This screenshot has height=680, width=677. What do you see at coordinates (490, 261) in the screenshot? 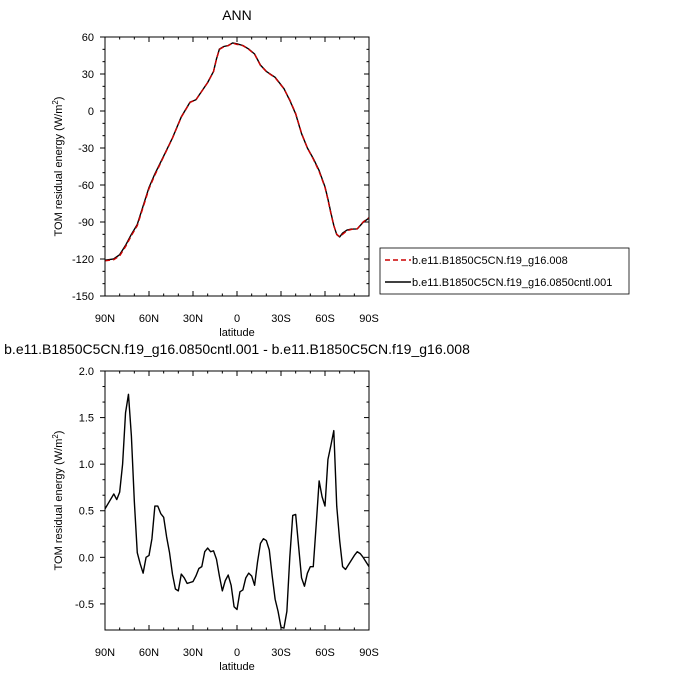
I see `legend-label-series-1: b.e11.B1850C5CN.f19_g16.008` at bounding box center [490, 261].